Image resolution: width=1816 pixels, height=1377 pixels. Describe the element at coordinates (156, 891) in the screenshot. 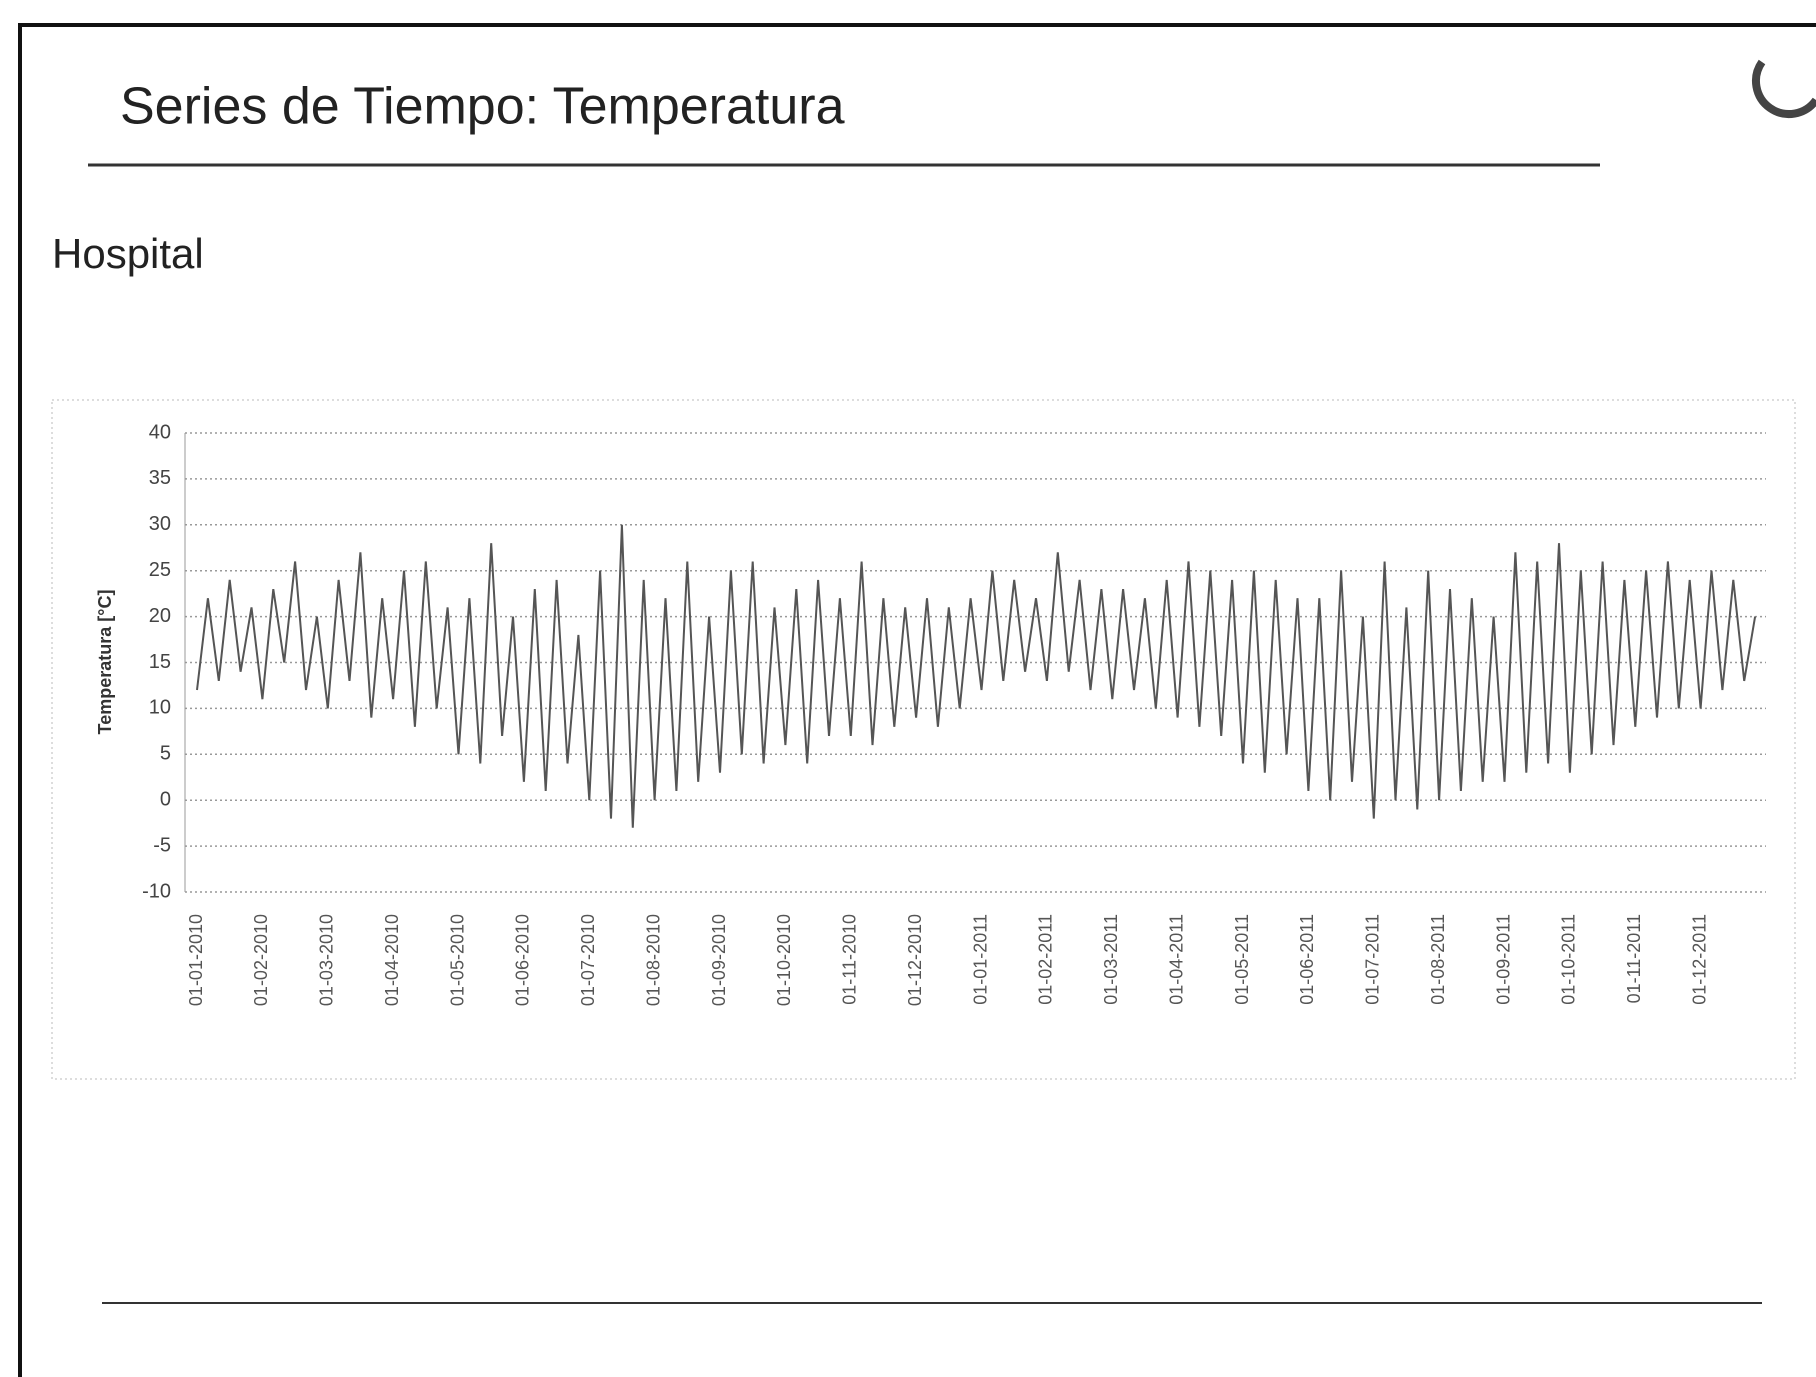

I see `y-tick-label: -10` at that location.